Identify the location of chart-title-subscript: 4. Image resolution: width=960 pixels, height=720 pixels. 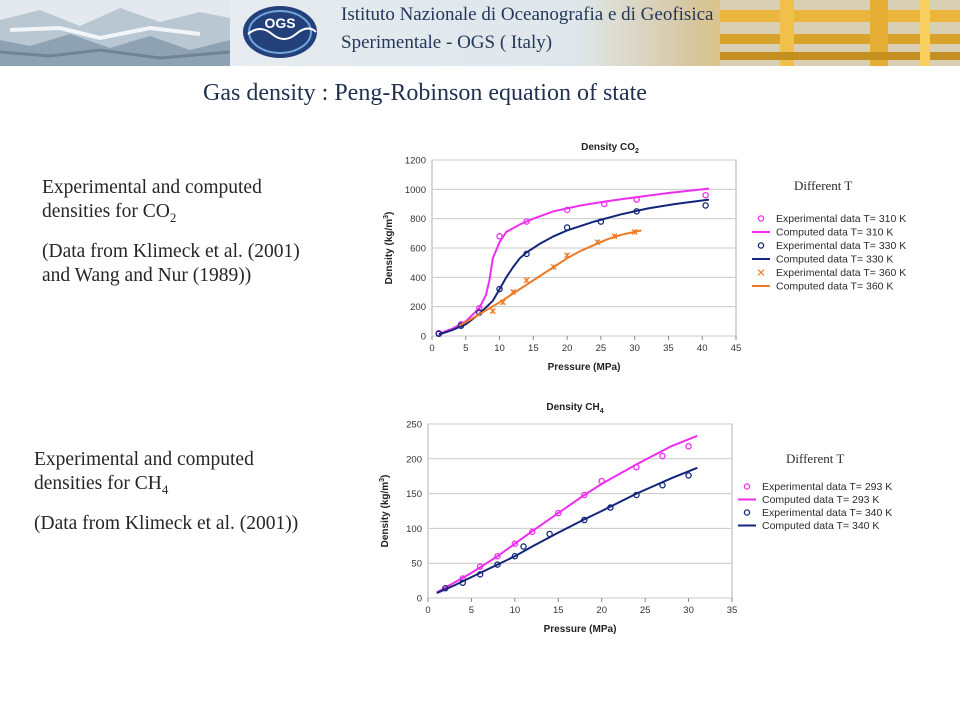
(602, 411).